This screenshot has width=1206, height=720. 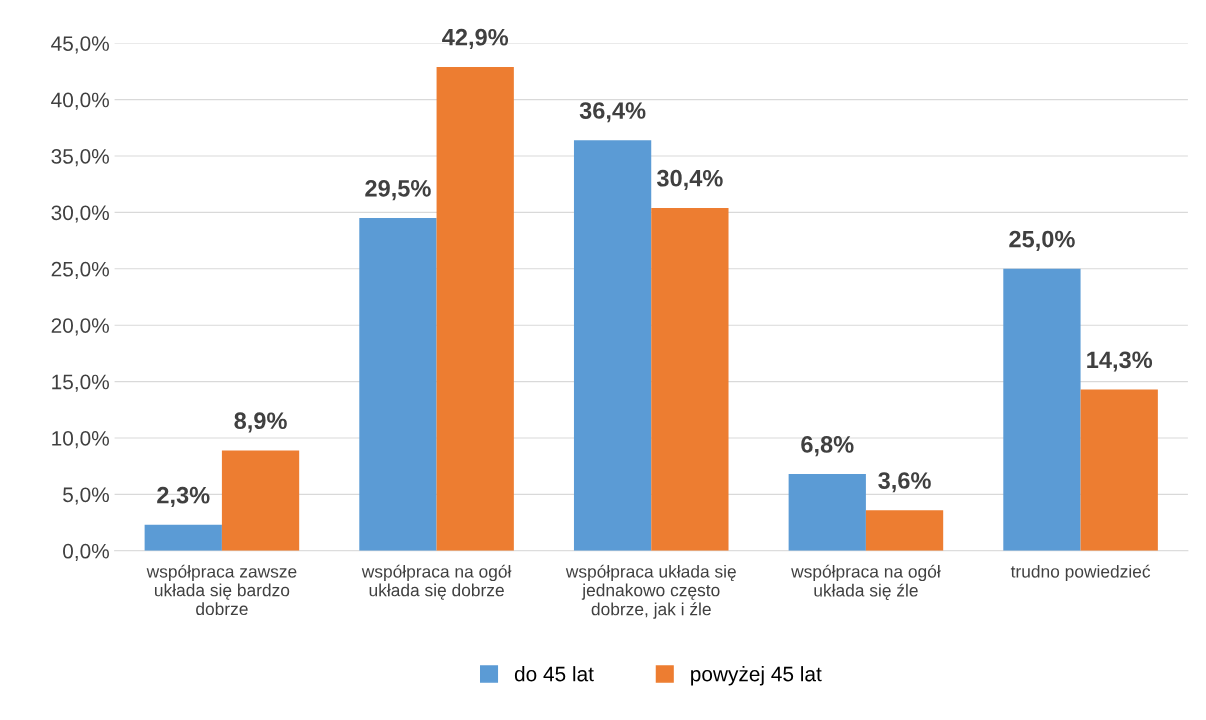 I want to click on y-tick-label: 15,0%, so click(x=80, y=383).